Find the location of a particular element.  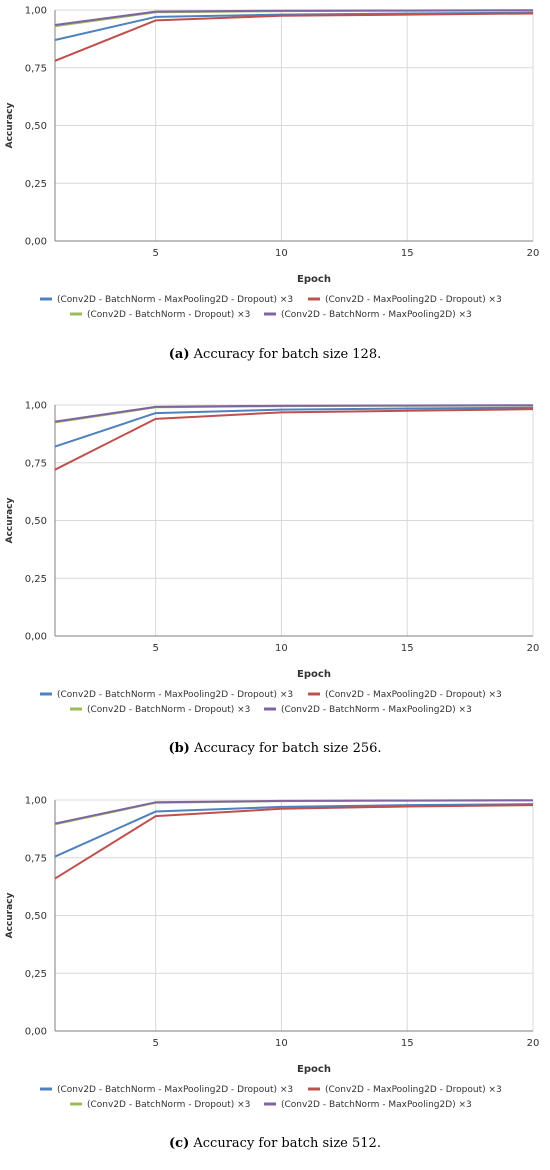

caption-a: (a) Accuracy for batch size 128. is located at coordinates (275, 354).